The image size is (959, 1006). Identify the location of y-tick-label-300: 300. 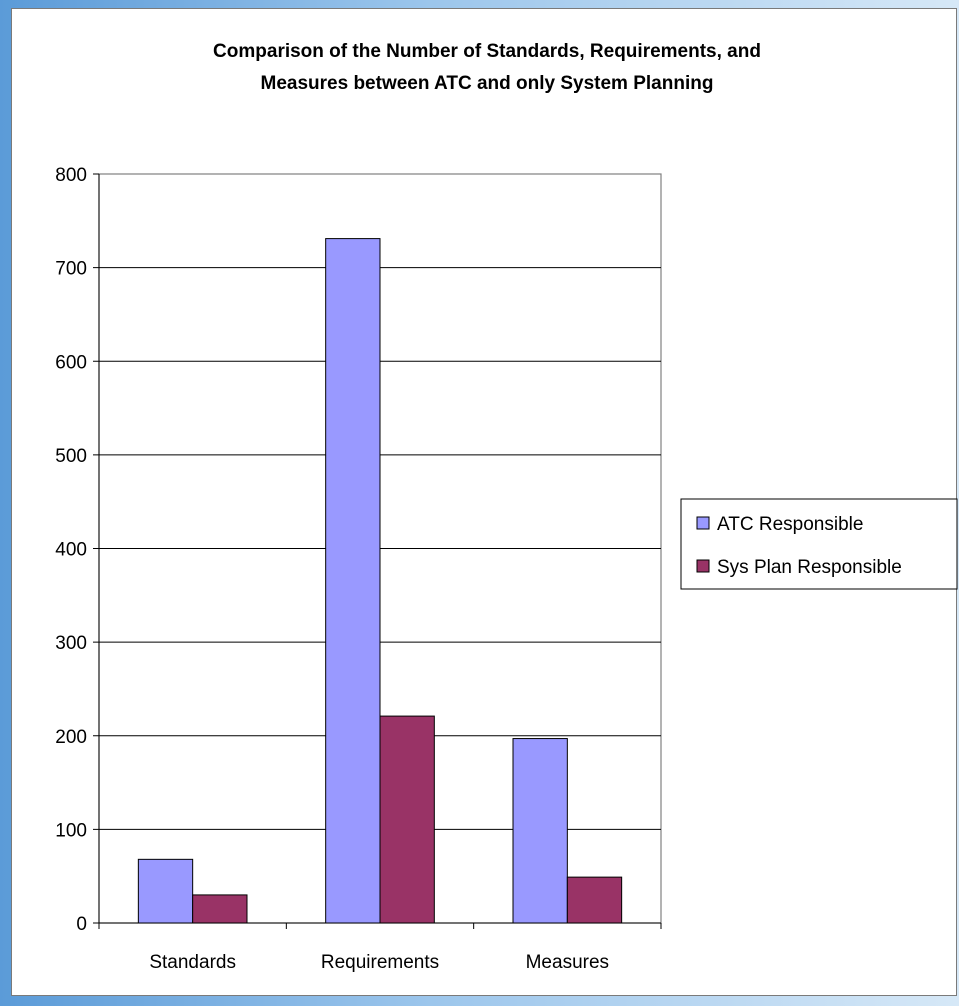
(71, 643).